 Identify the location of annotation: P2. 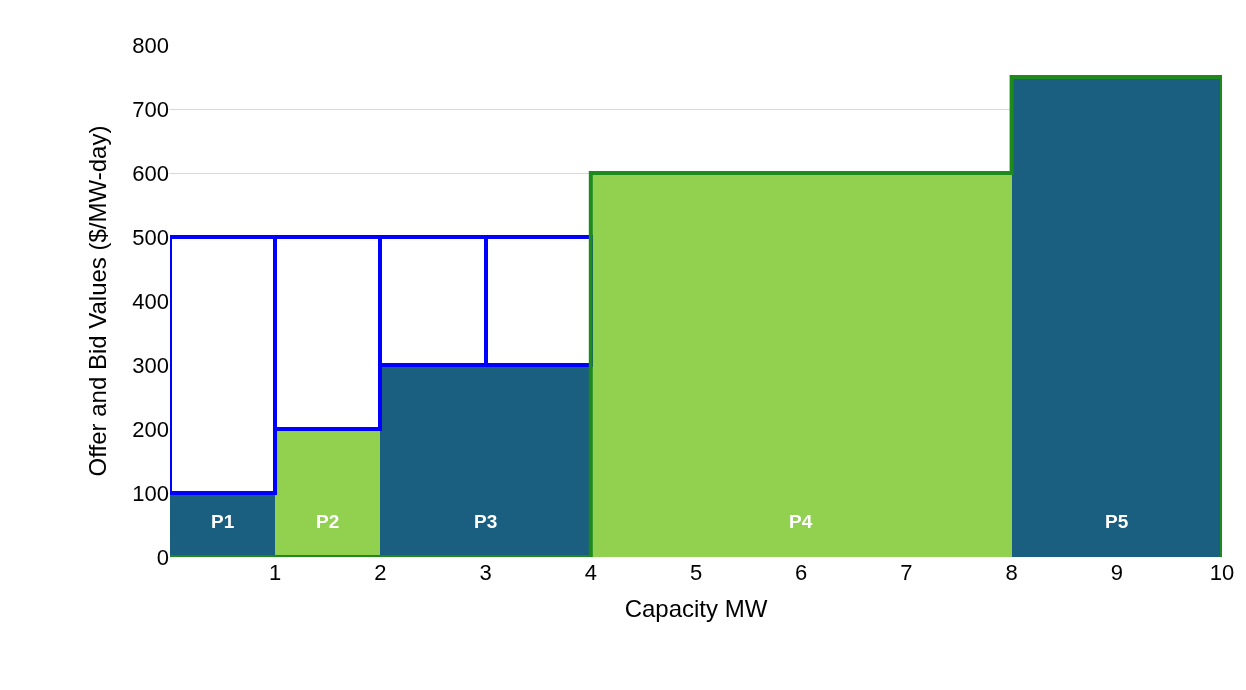
(328, 521).